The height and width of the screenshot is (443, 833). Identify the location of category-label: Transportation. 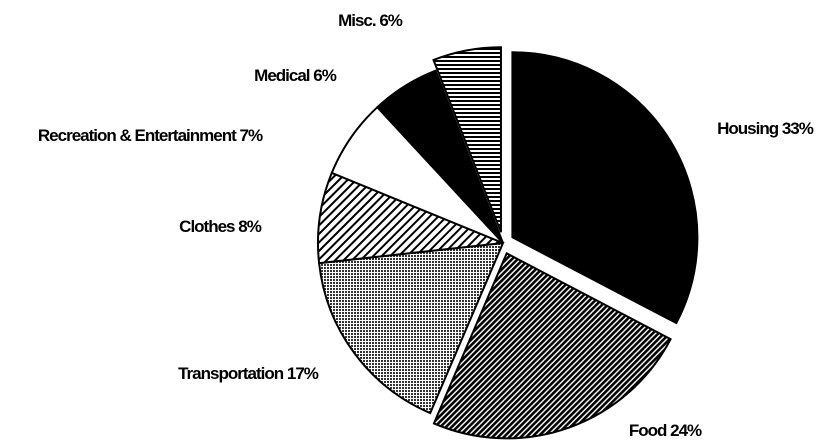
(231, 373).